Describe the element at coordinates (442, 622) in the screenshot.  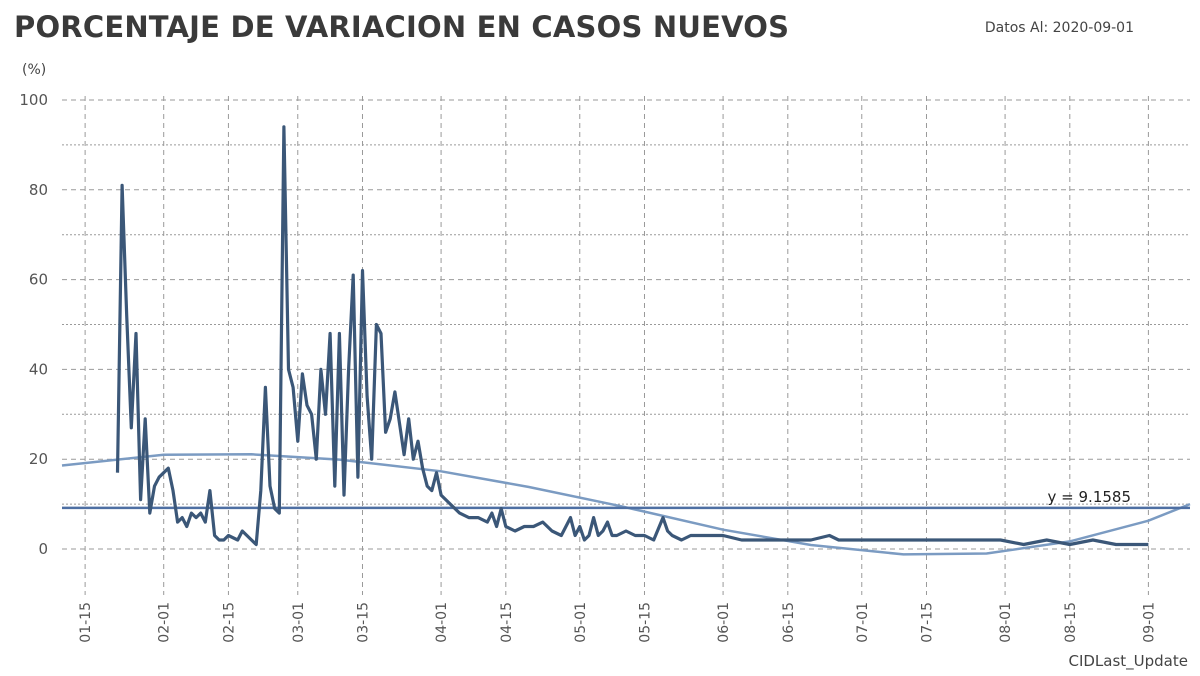
I see `x-tick-label: 04-01` at that location.